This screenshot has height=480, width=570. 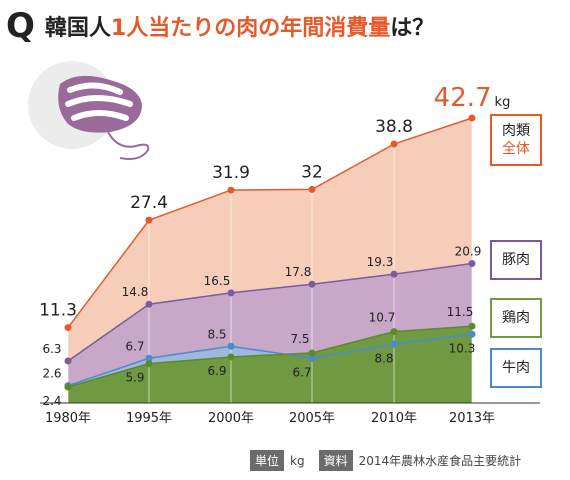 I want to click on legend-total-line-1: 肉類, so click(x=516, y=131).